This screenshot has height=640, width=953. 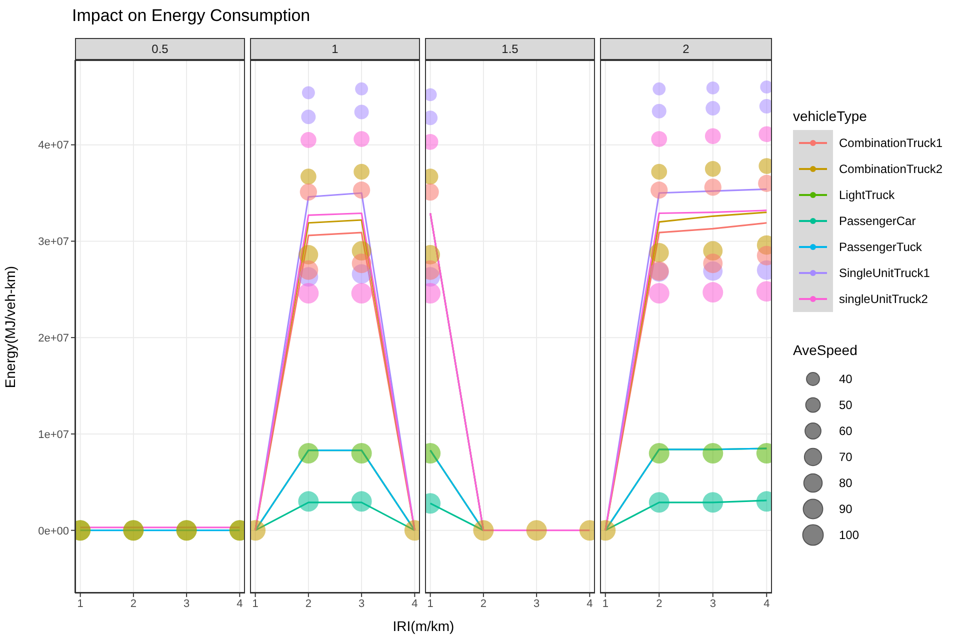 What do you see at coordinates (160, 49) in the screenshot?
I see `chart-subtitle: 0.5` at bounding box center [160, 49].